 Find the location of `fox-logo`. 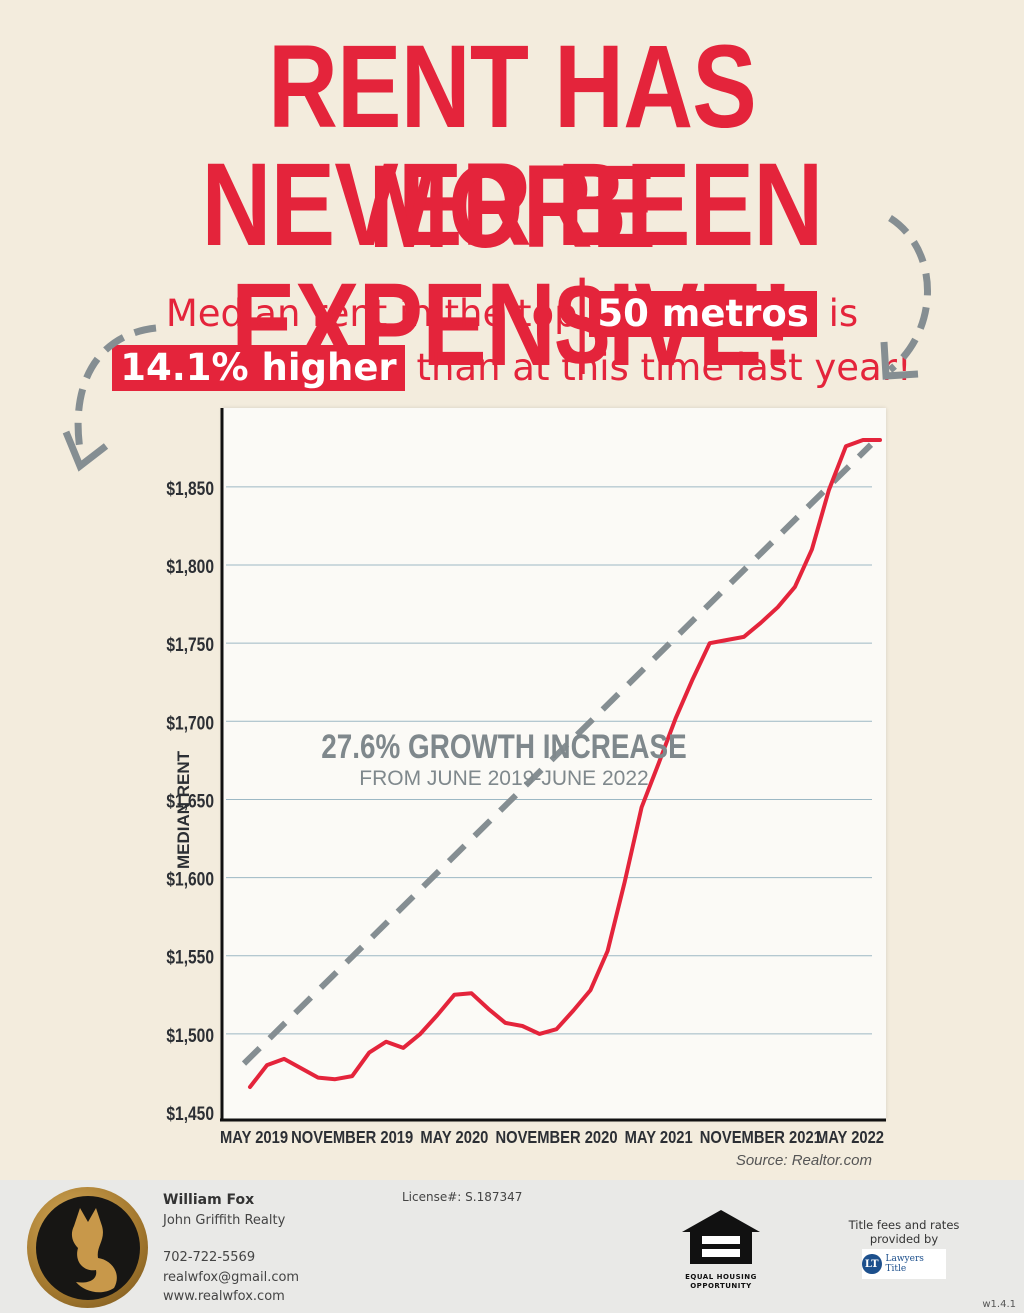

fox-logo is located at coordinates (87, 1247).